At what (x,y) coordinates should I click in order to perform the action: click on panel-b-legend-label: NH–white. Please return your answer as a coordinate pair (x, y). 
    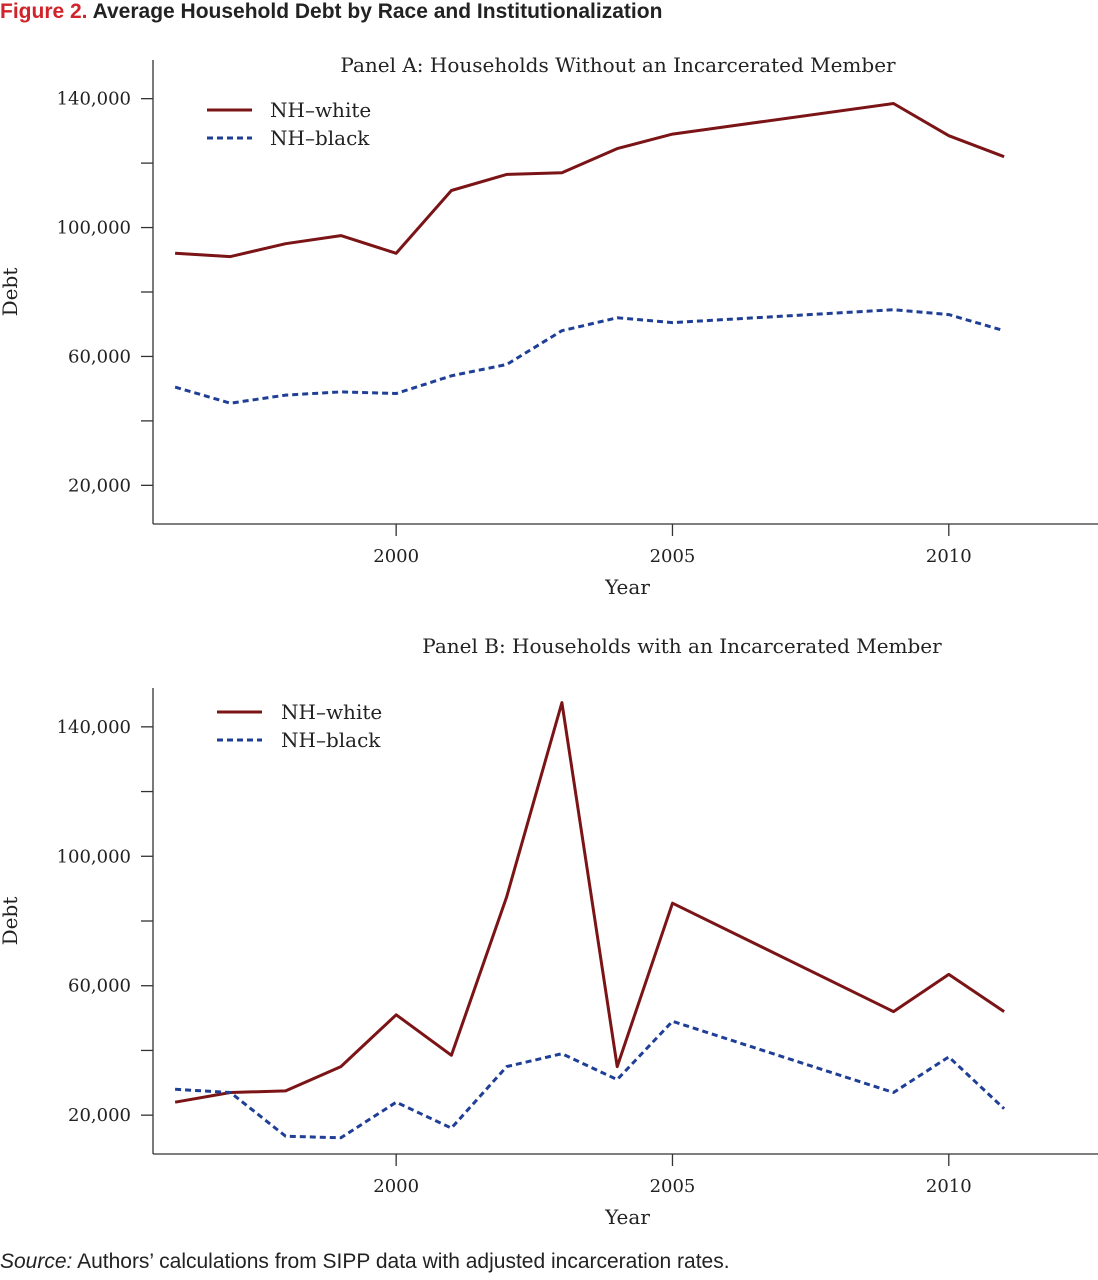
    Looking at the image, I should click on (331, 712).